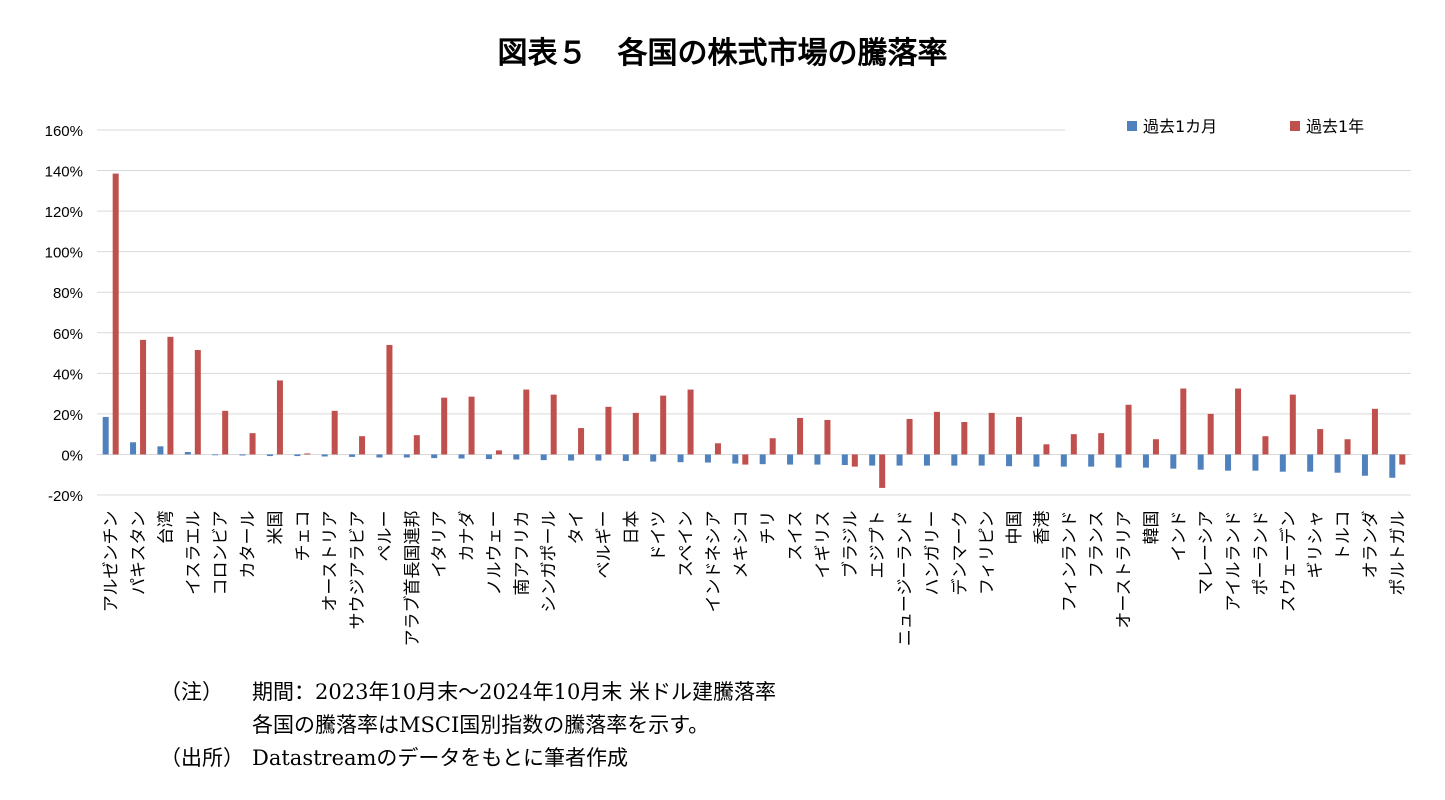 The height and width of the screenshot is (800, 1445). What do you see at coordinates (1344, 535) in the screenshot?
I see `x-tick-label: トルコ` at bounding box center [1344, 535].